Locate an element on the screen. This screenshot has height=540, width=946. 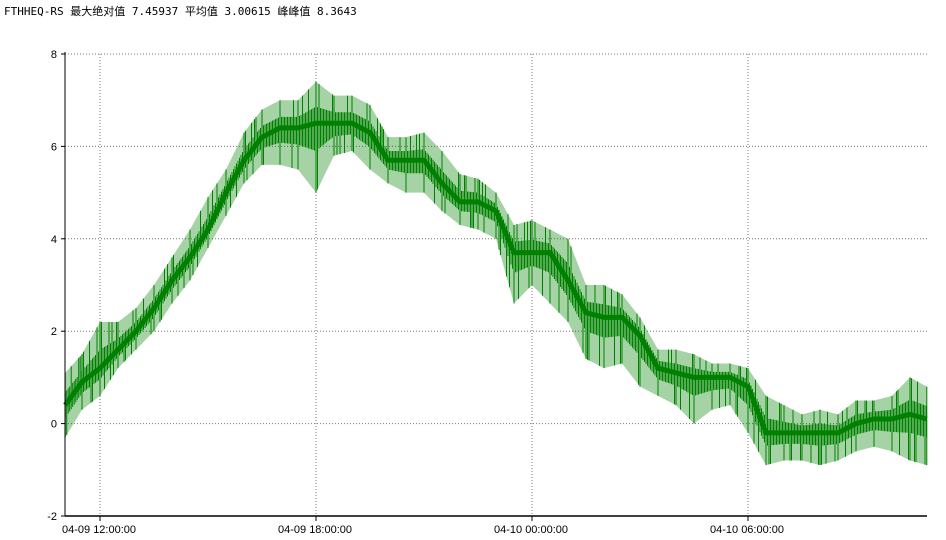
x-tick-label: 04-09 12:00:00 is located at coordinates (99, 530).